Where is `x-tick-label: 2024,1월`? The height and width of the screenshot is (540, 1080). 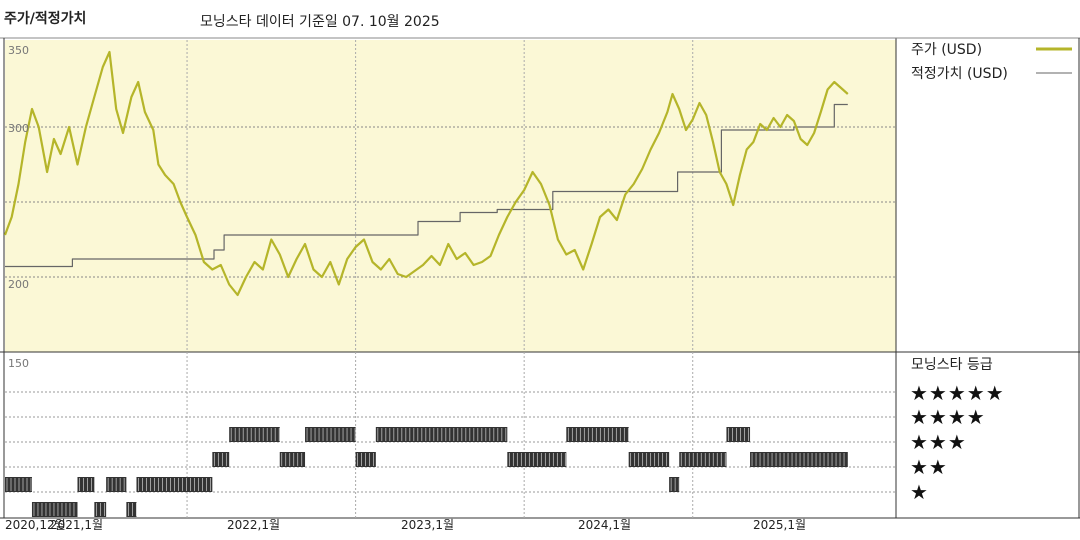 x-tick-label: 2024,1월 is located at coordinates (604, 525).